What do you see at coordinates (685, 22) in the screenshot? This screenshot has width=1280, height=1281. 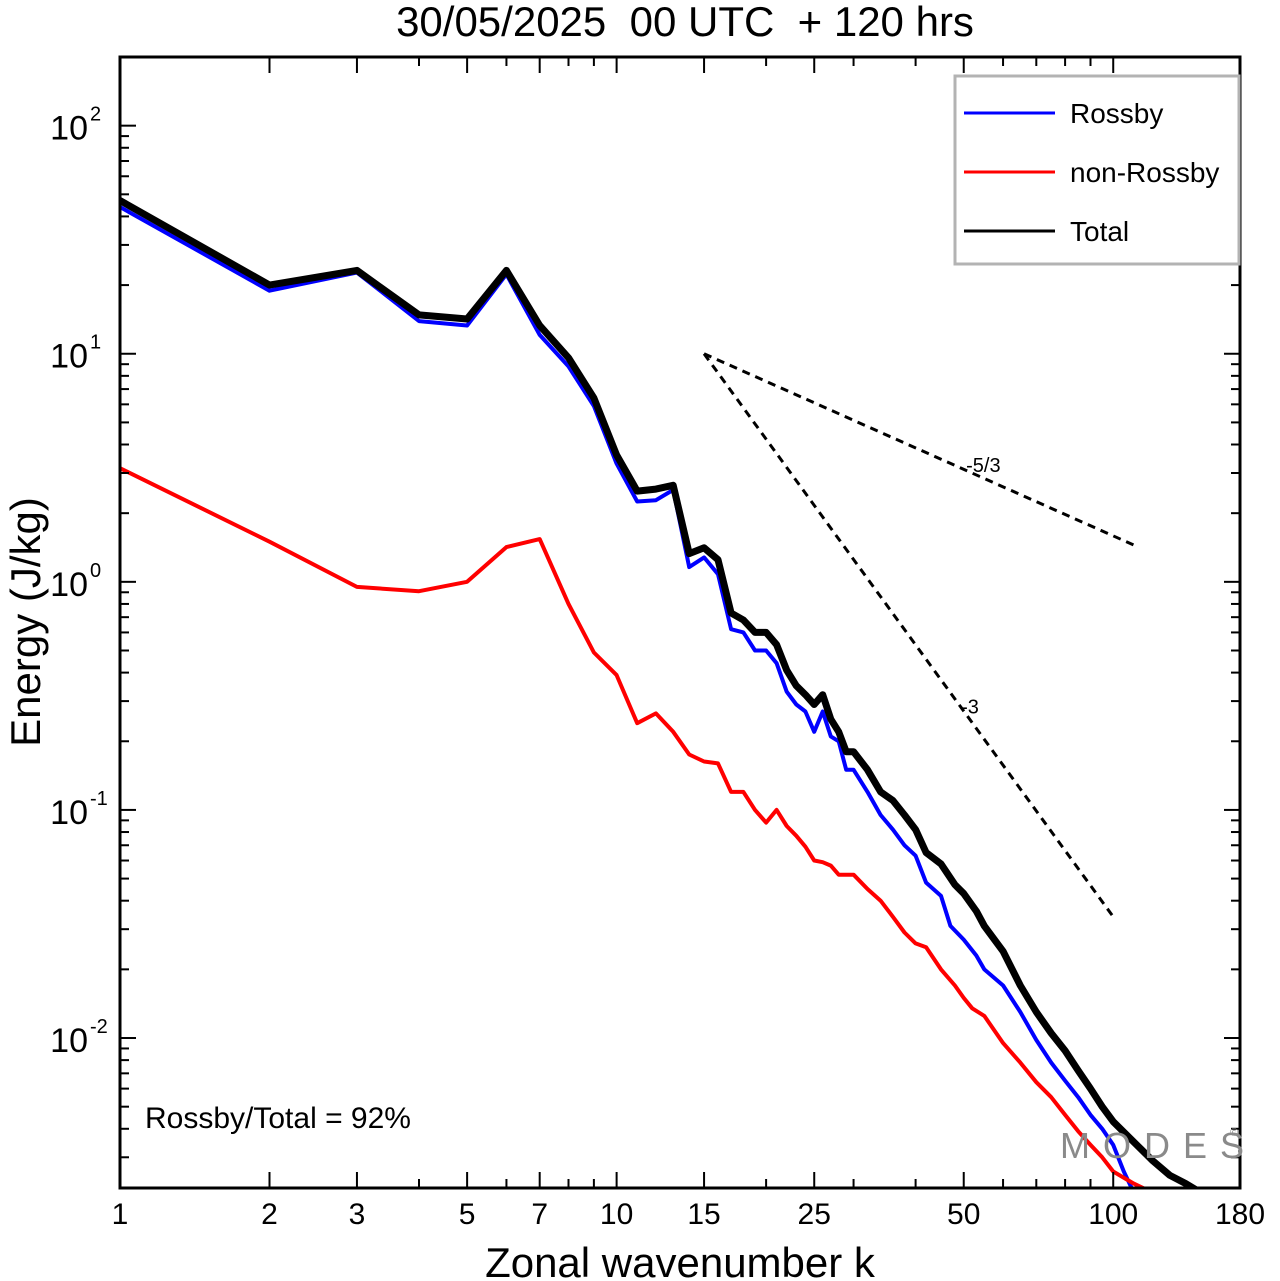 I see `chart-title: 30/05/2025 00 UTC + 120 hrs` at bounding box center [685, 22].